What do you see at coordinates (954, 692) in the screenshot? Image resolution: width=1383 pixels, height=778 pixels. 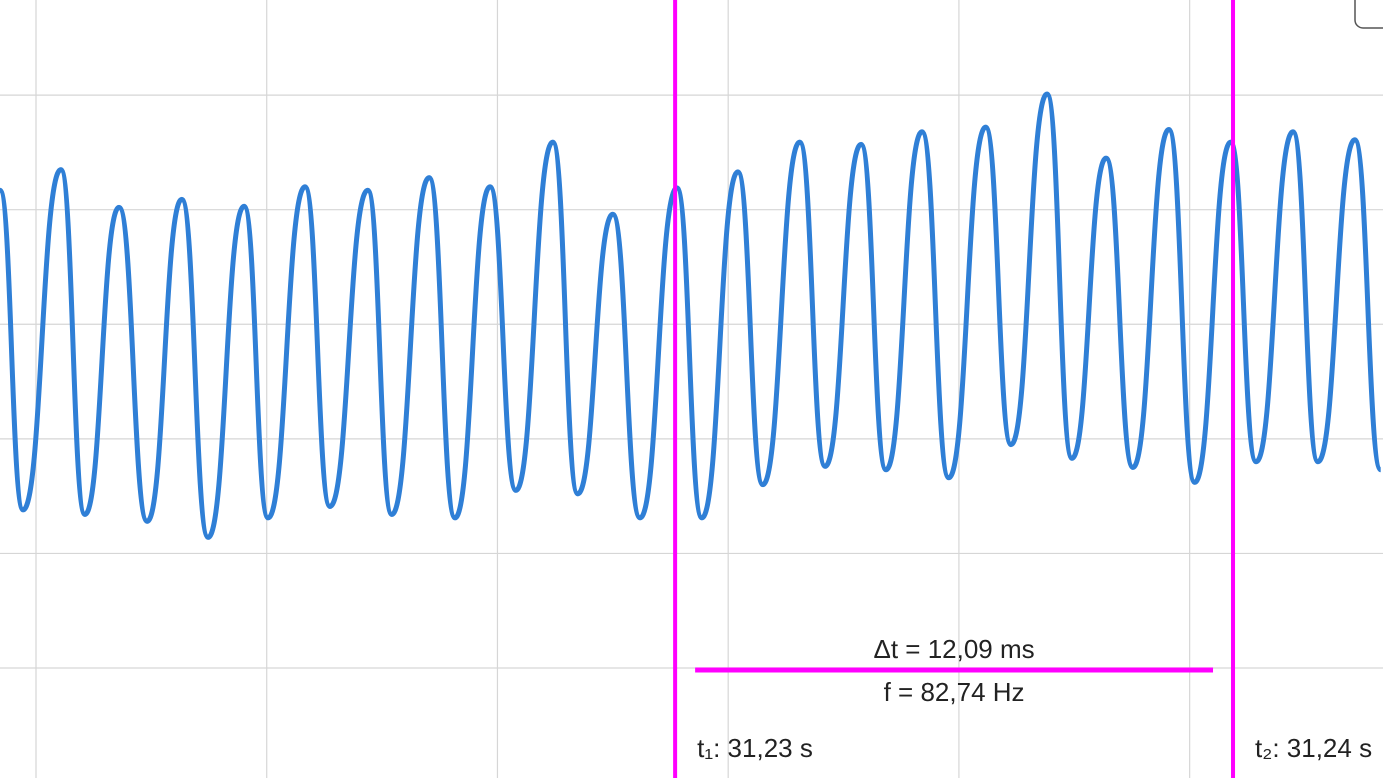 I see `frequency-label: f = 82,74 Hz` at bounding box center [954, 692].